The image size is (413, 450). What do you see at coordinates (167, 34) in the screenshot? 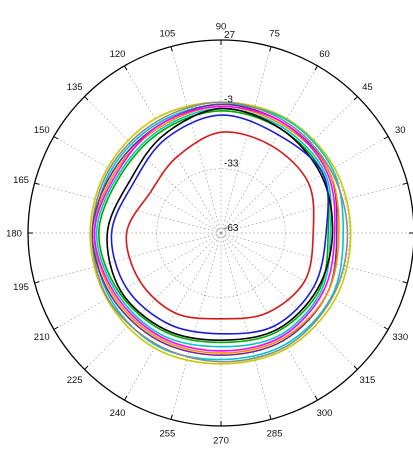
I see `angle-tick-label: 105` at bounding box center [167, 34].